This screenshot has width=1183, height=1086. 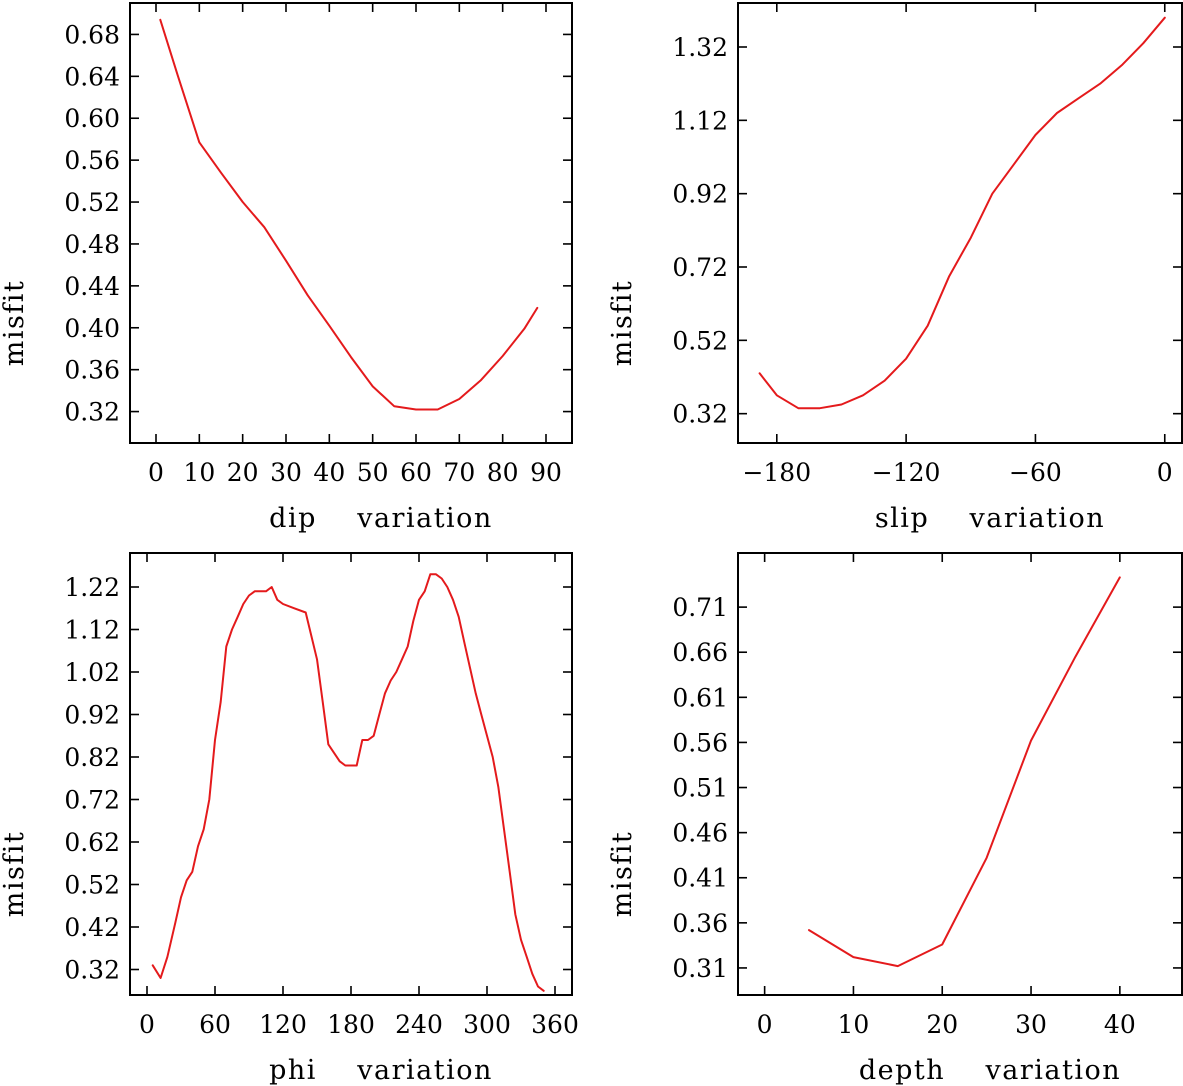 What do you see at coordinates (700, 923) in the screenshot?
I see `depth-y-tick-label: 0.36` at bounding box center [700, 923].